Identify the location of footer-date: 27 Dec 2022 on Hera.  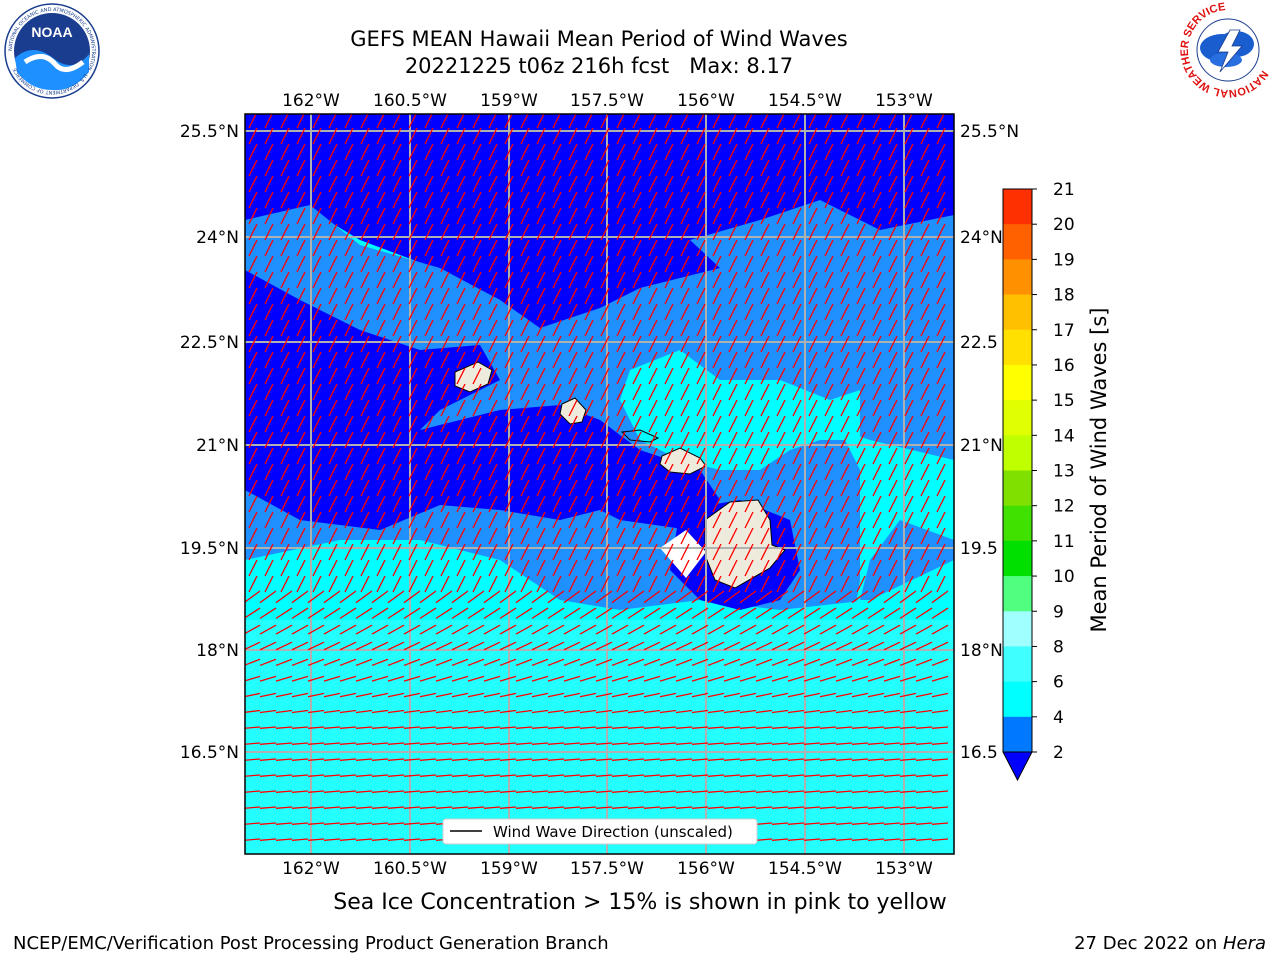
(1170, 943).